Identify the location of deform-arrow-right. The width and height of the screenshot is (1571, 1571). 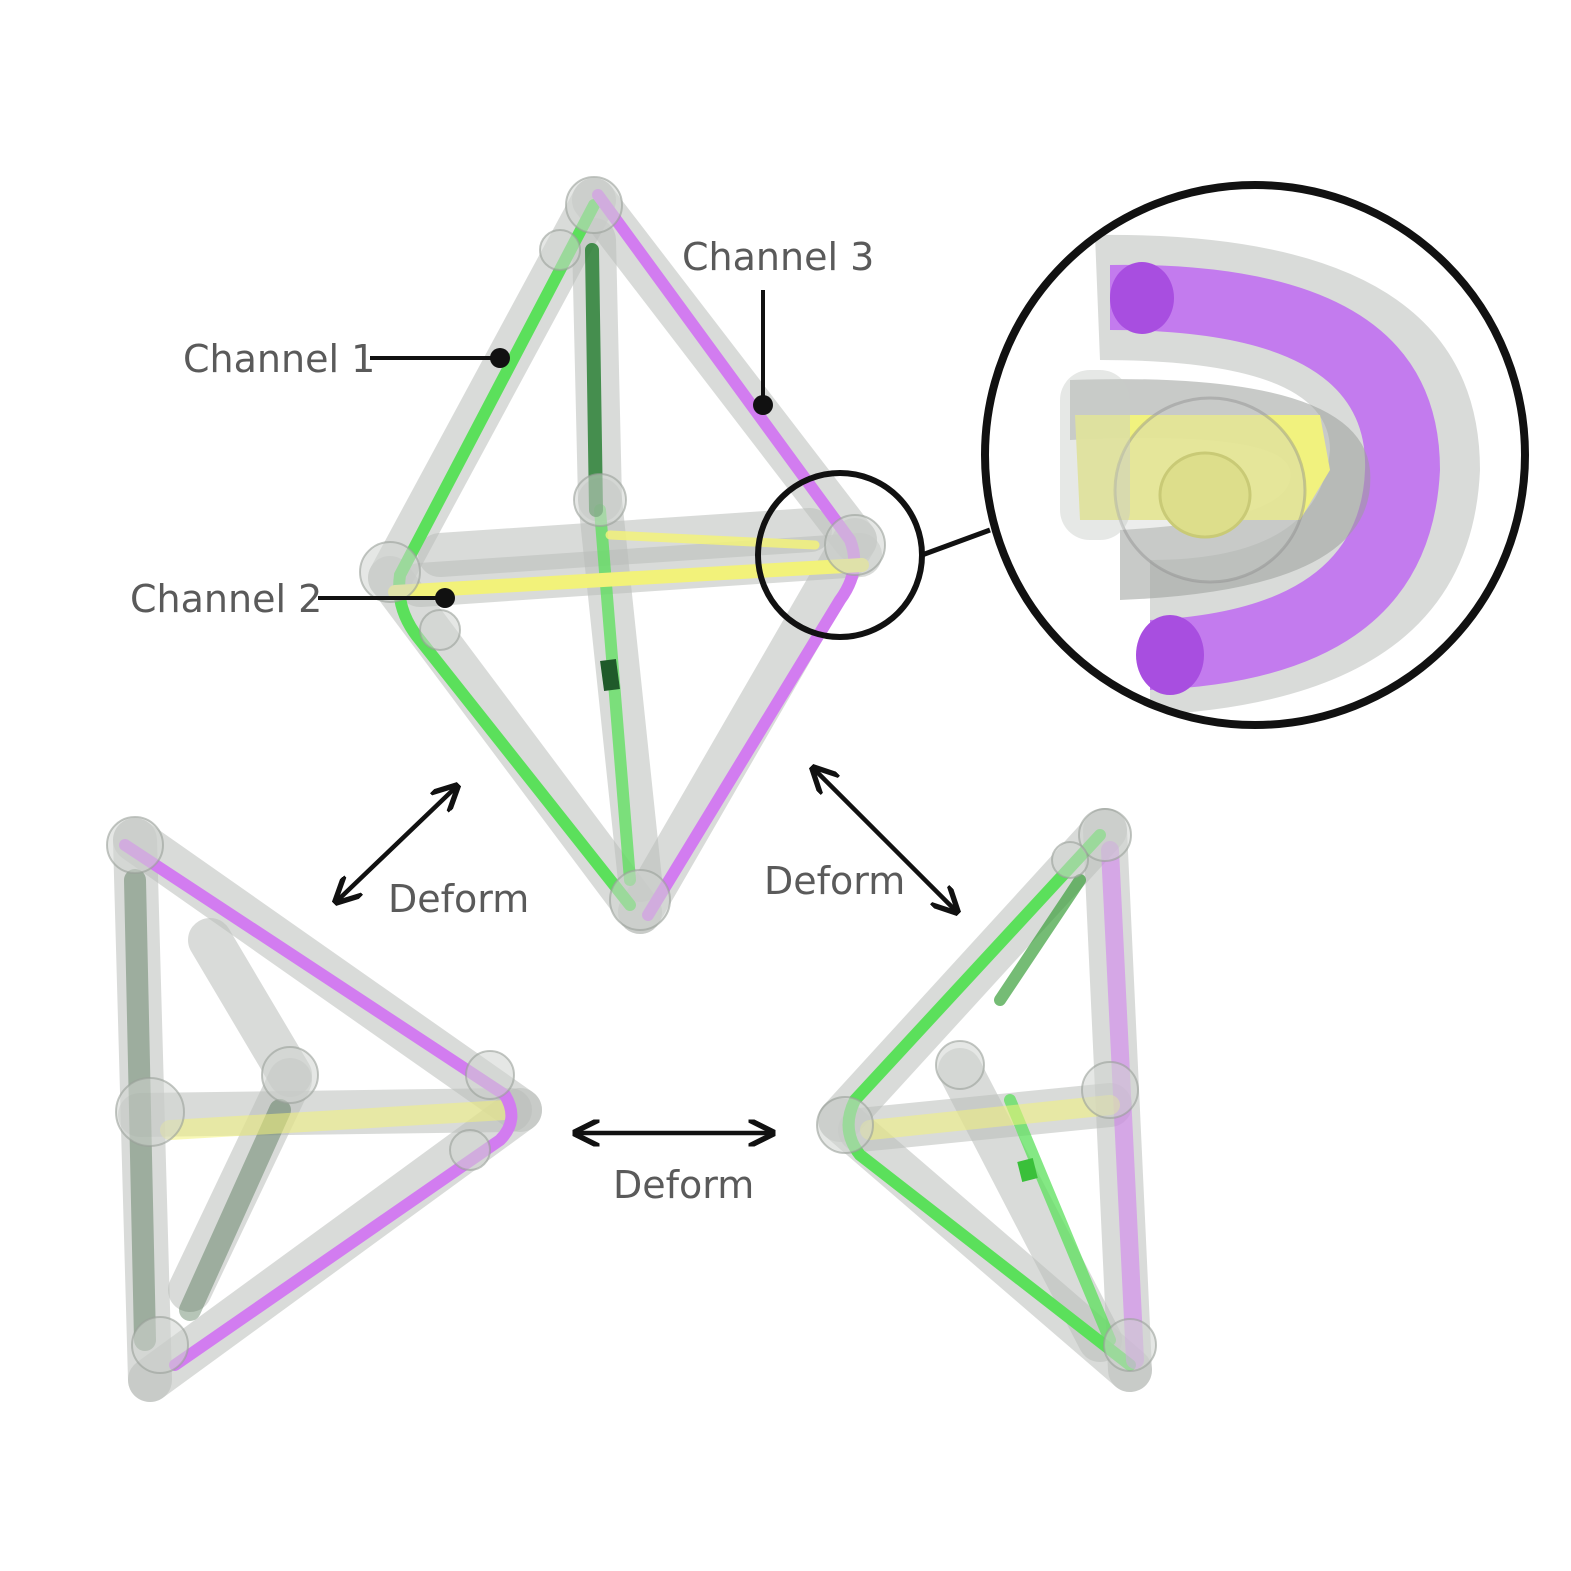
(885, 840).